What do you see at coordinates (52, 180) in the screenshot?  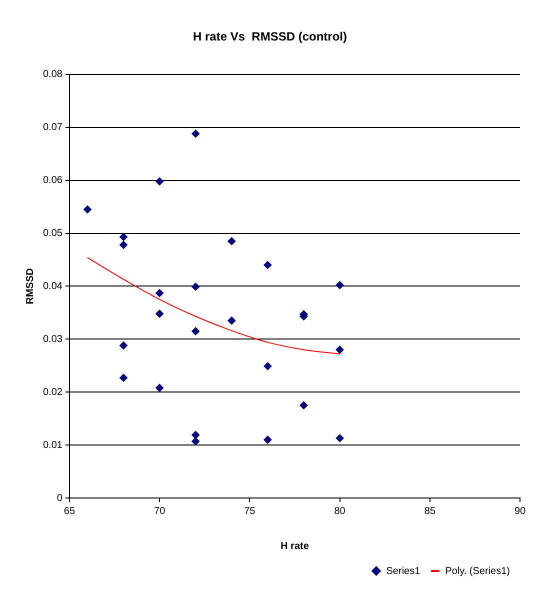 I see `y-tick-label: 0.06` at bounding box center [52, 180].